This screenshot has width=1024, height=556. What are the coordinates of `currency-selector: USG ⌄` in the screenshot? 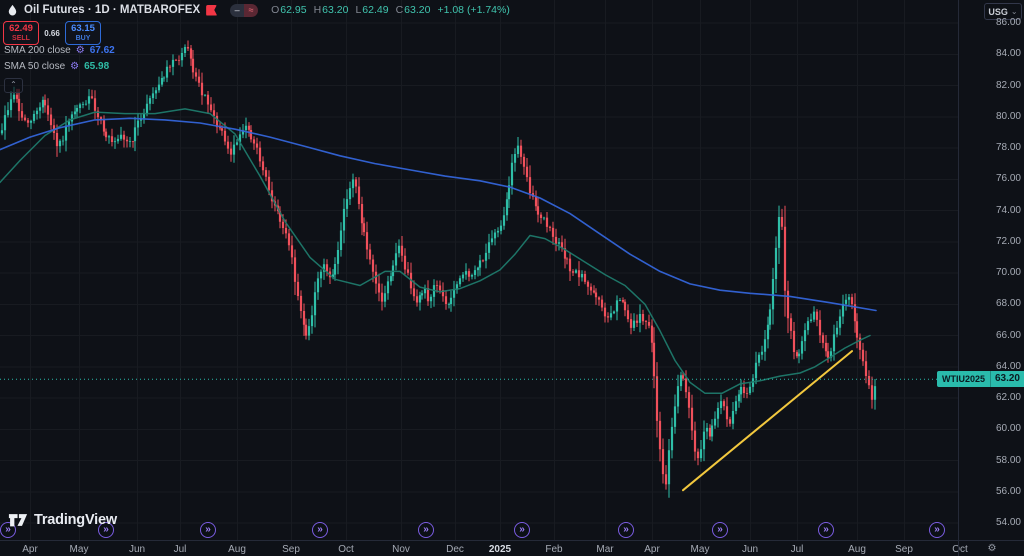 It's located at (1003, 11).